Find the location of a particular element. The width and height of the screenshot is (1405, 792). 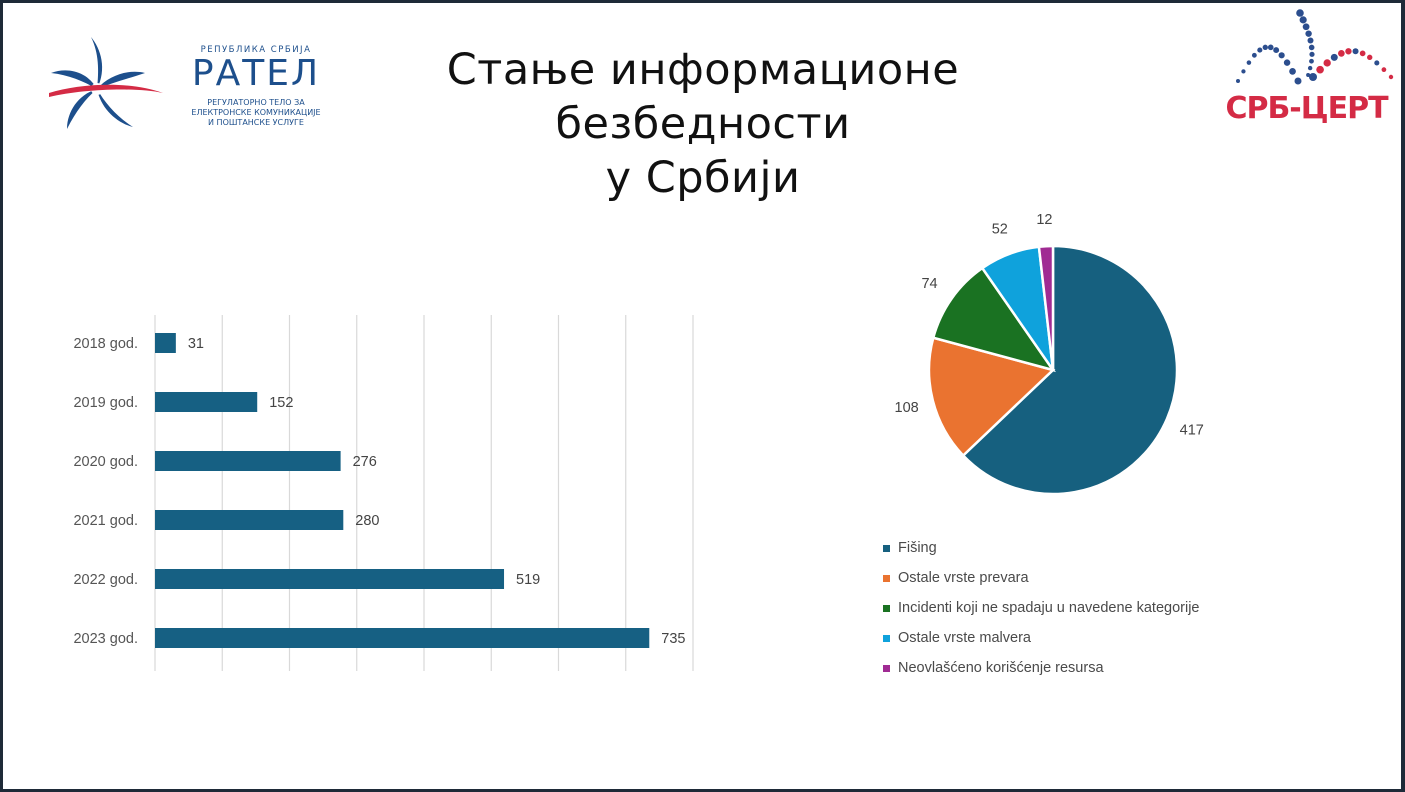

srb-cert-logo: СРБ-ЦЕРТ is located at coordinates (1304, 73).